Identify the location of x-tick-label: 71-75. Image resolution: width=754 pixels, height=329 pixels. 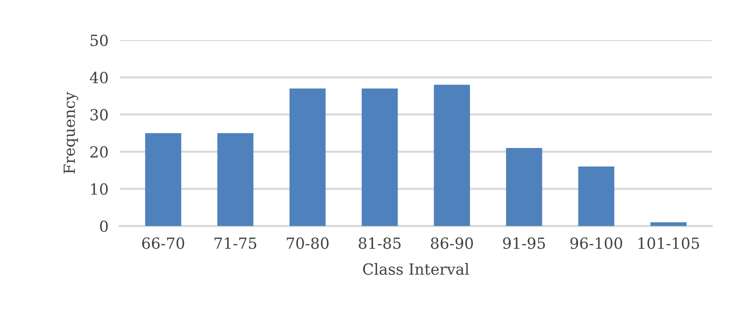
(235, 243).